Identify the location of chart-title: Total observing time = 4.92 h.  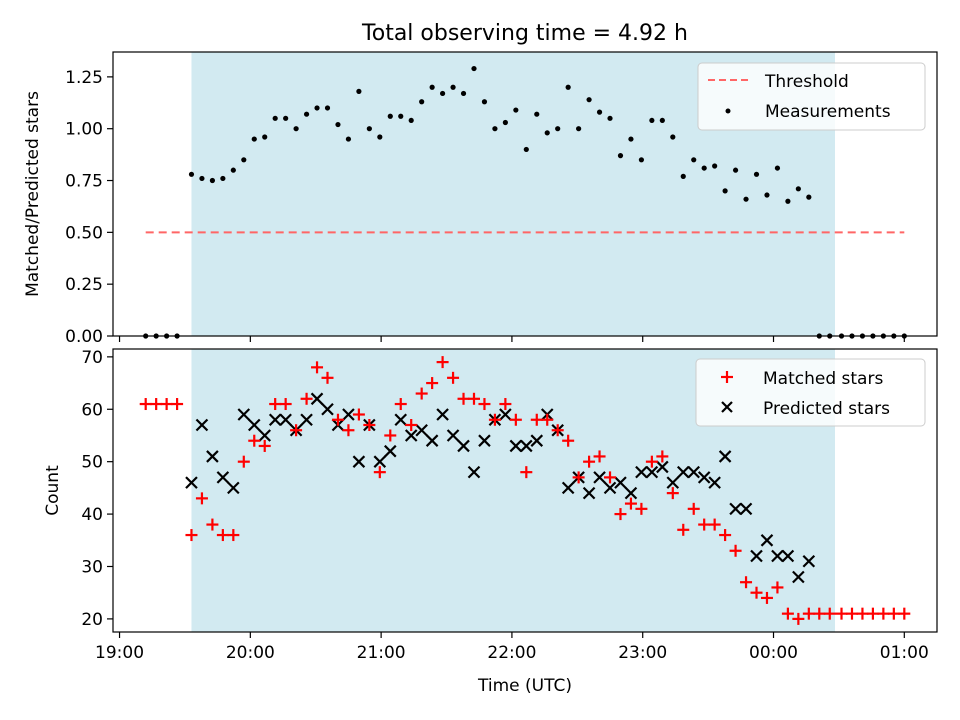
(524, 33).